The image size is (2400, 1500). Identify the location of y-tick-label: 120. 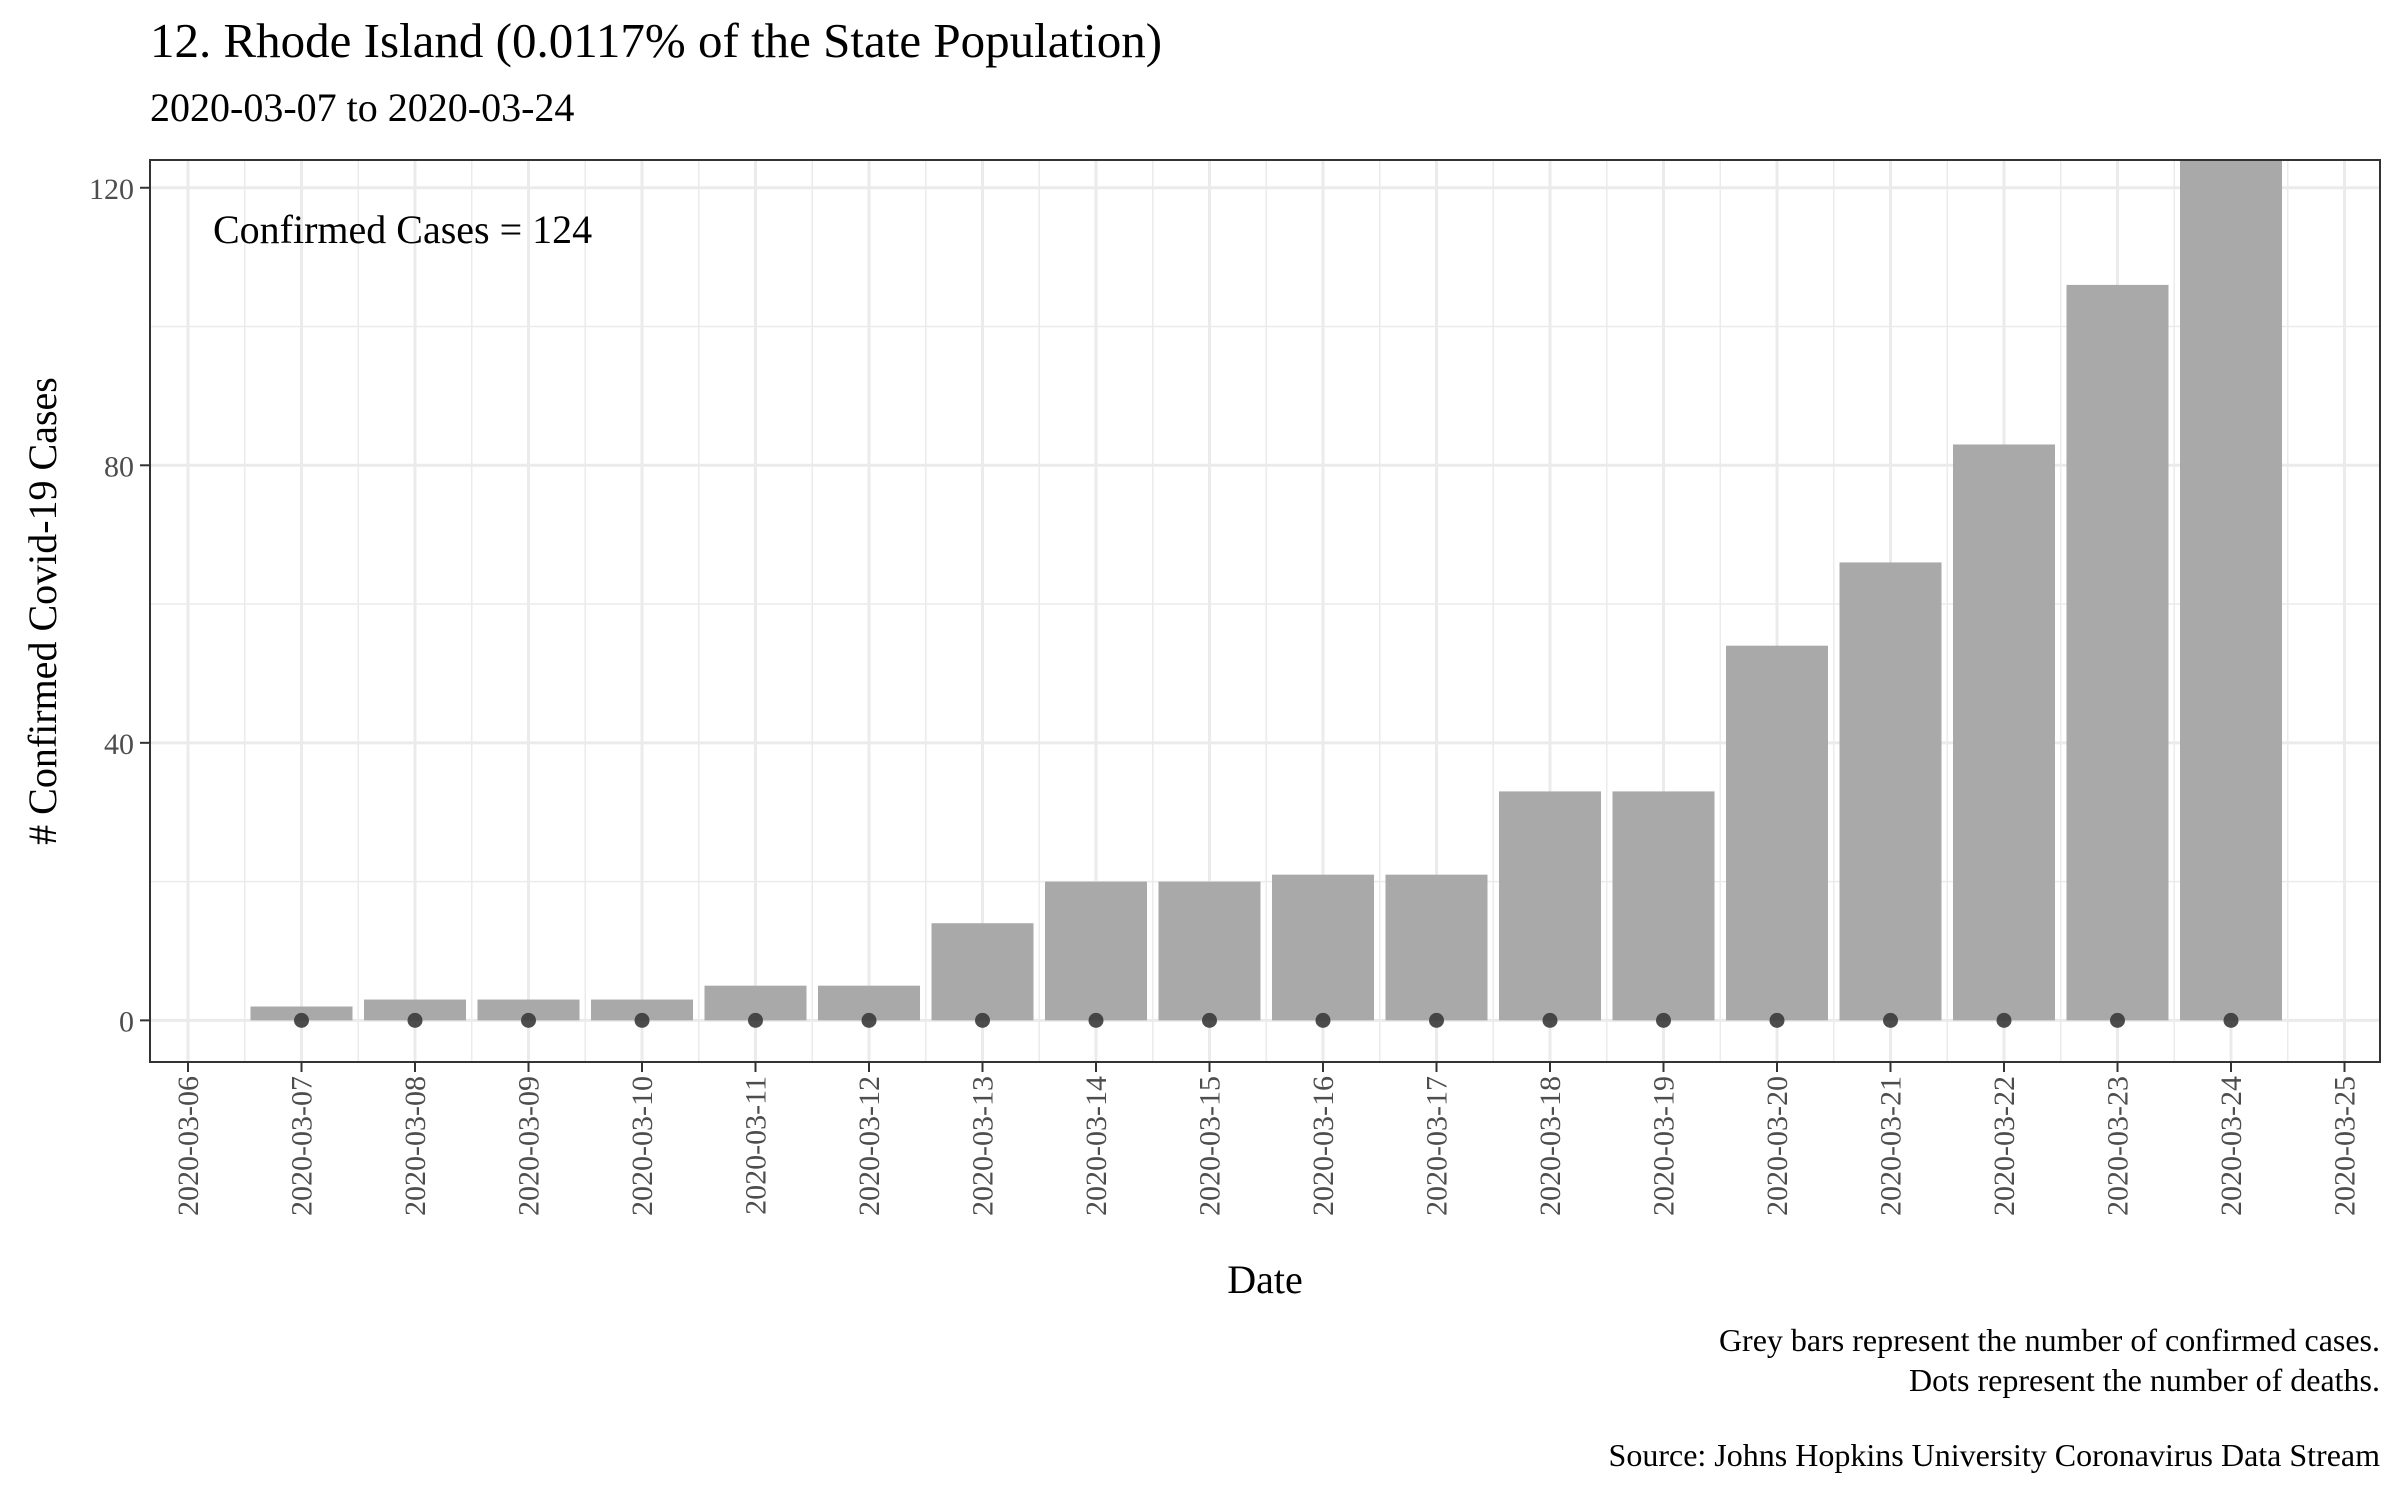
(111, 189).